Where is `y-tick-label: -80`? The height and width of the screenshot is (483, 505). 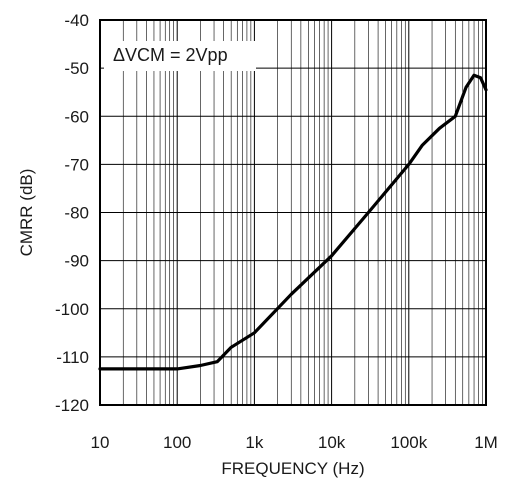
y-tick-label: -80 is located at coordinates (76, 213).